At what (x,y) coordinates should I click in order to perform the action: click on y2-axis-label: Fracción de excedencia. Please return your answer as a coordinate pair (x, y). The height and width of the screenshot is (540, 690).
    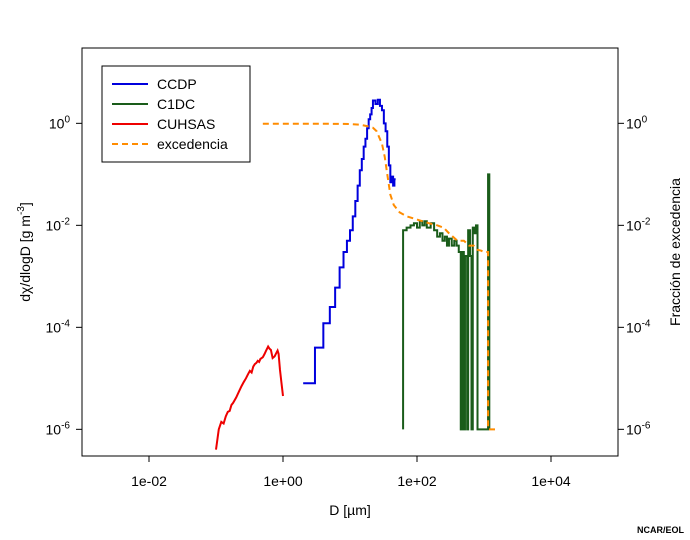
    Looking at the image, I should click on (675, 252).